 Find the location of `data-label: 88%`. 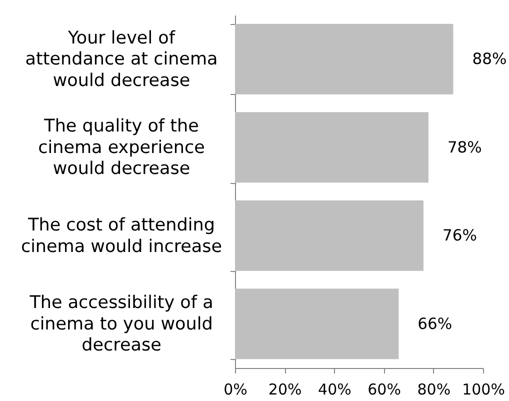

data-label: 88% is located at coordinates (489, 59).